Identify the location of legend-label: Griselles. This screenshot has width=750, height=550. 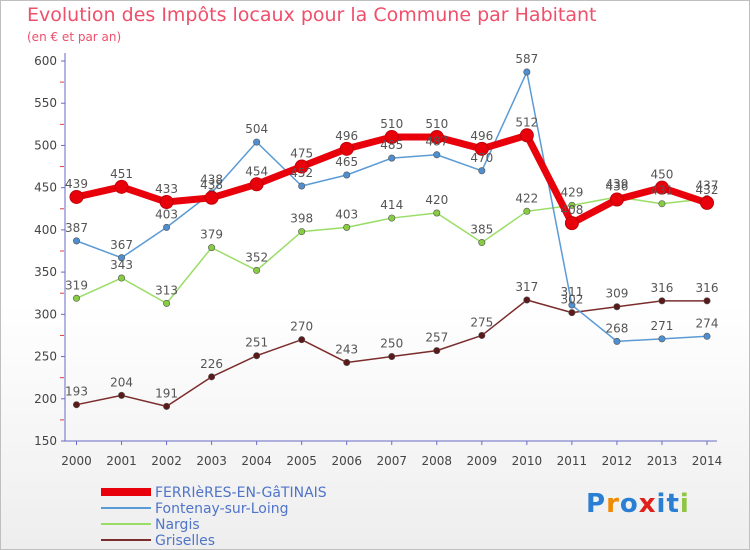
(185, 541).